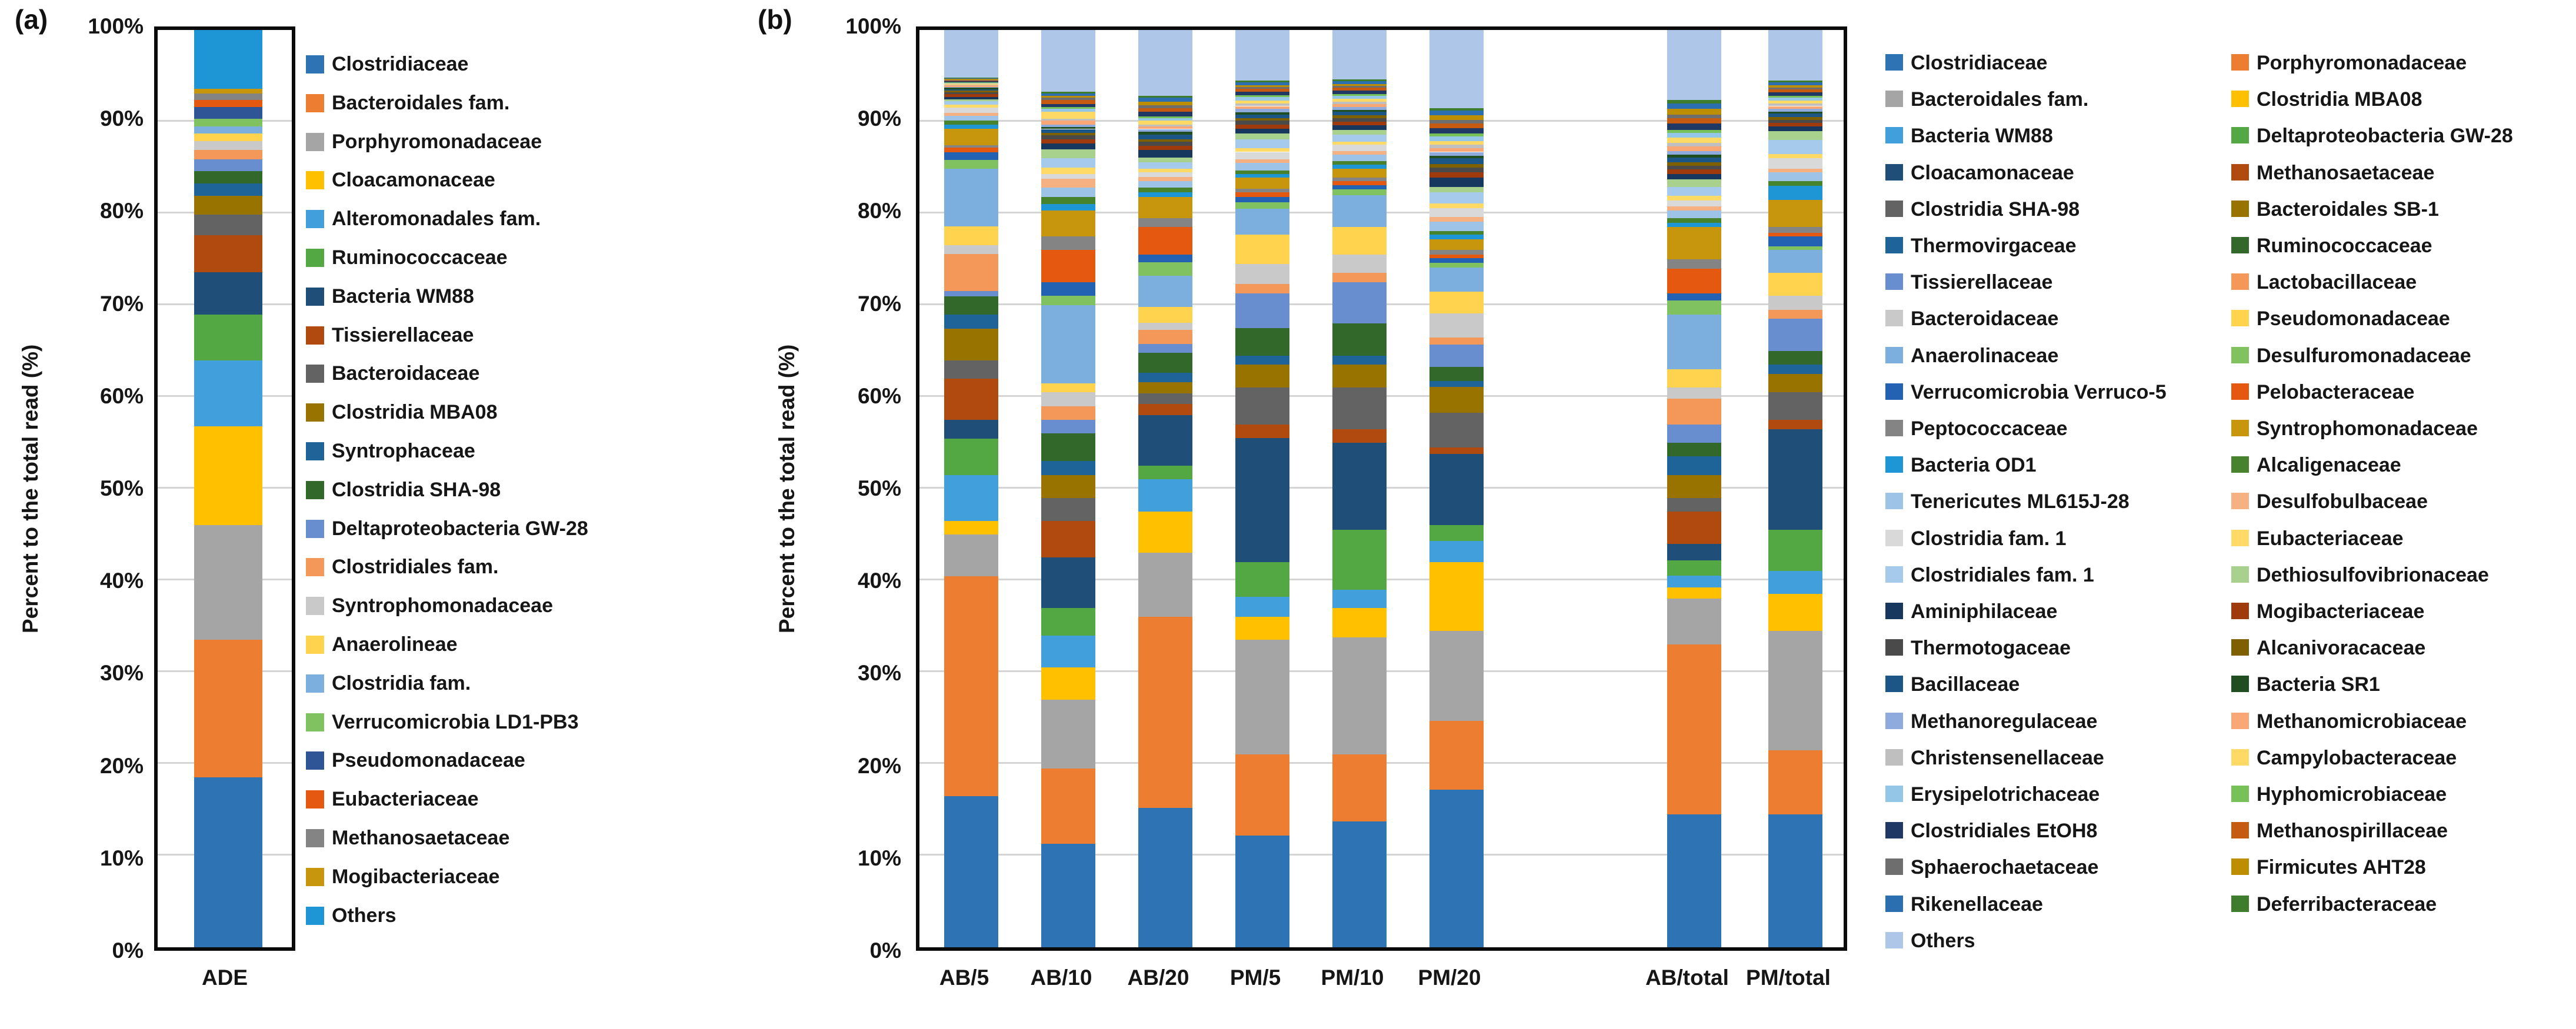  Describe the element at coordinates (1979, 63) in the screenshot. I see `legend-label: Clostridiaceae` at that location.